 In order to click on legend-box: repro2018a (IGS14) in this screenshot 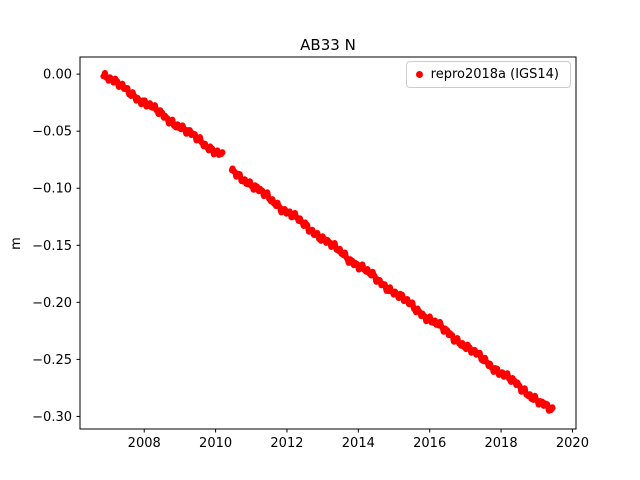, I will do `click(488, 74)`.